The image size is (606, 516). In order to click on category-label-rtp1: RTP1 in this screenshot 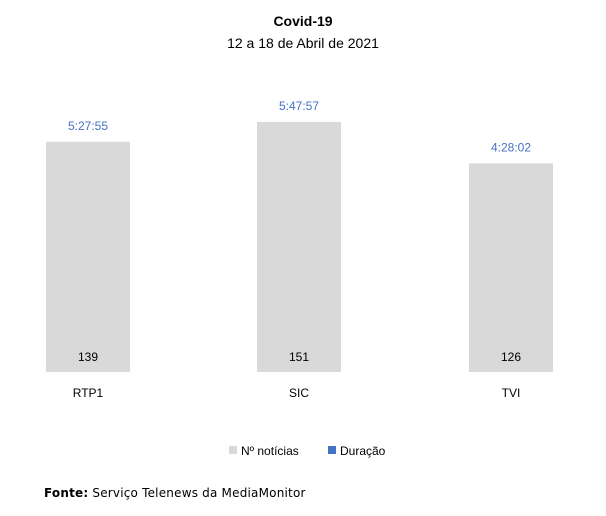, I will do `click(88, 393)`.